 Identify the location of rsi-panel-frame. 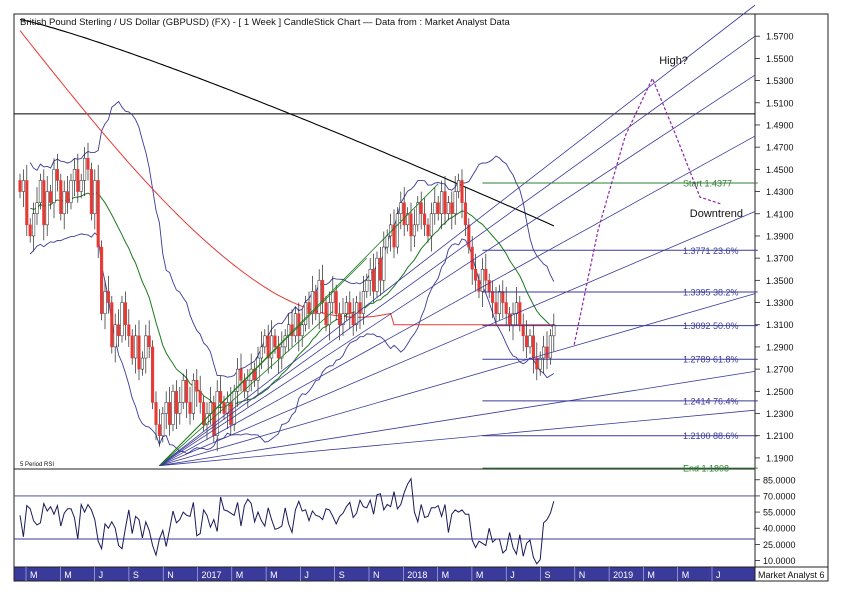
(384, 518).